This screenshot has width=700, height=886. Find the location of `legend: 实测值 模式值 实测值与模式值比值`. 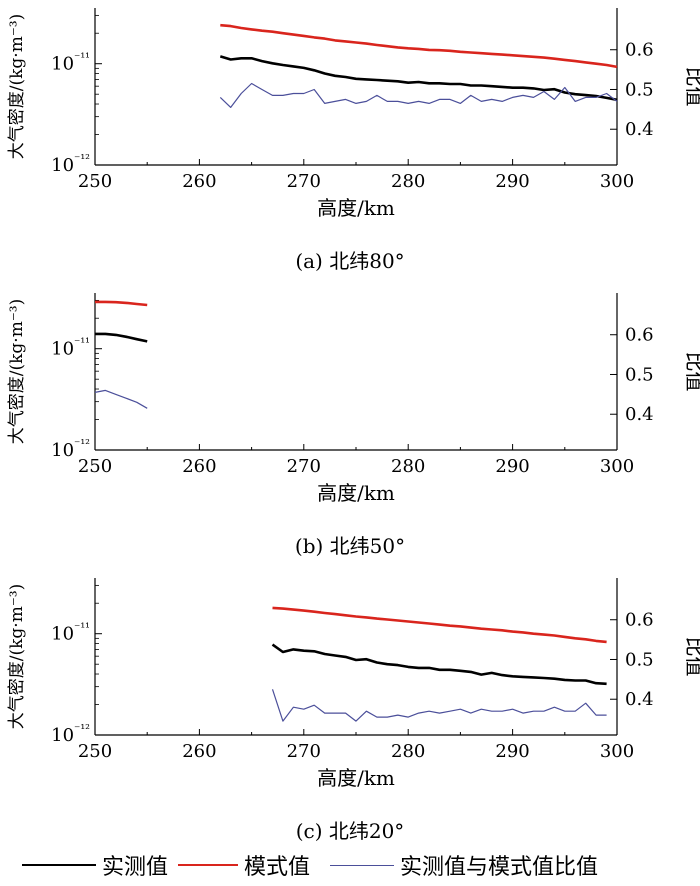

legend: 实测值 模式值 实测值与模式值比值 is located at coordinates (350, 865).